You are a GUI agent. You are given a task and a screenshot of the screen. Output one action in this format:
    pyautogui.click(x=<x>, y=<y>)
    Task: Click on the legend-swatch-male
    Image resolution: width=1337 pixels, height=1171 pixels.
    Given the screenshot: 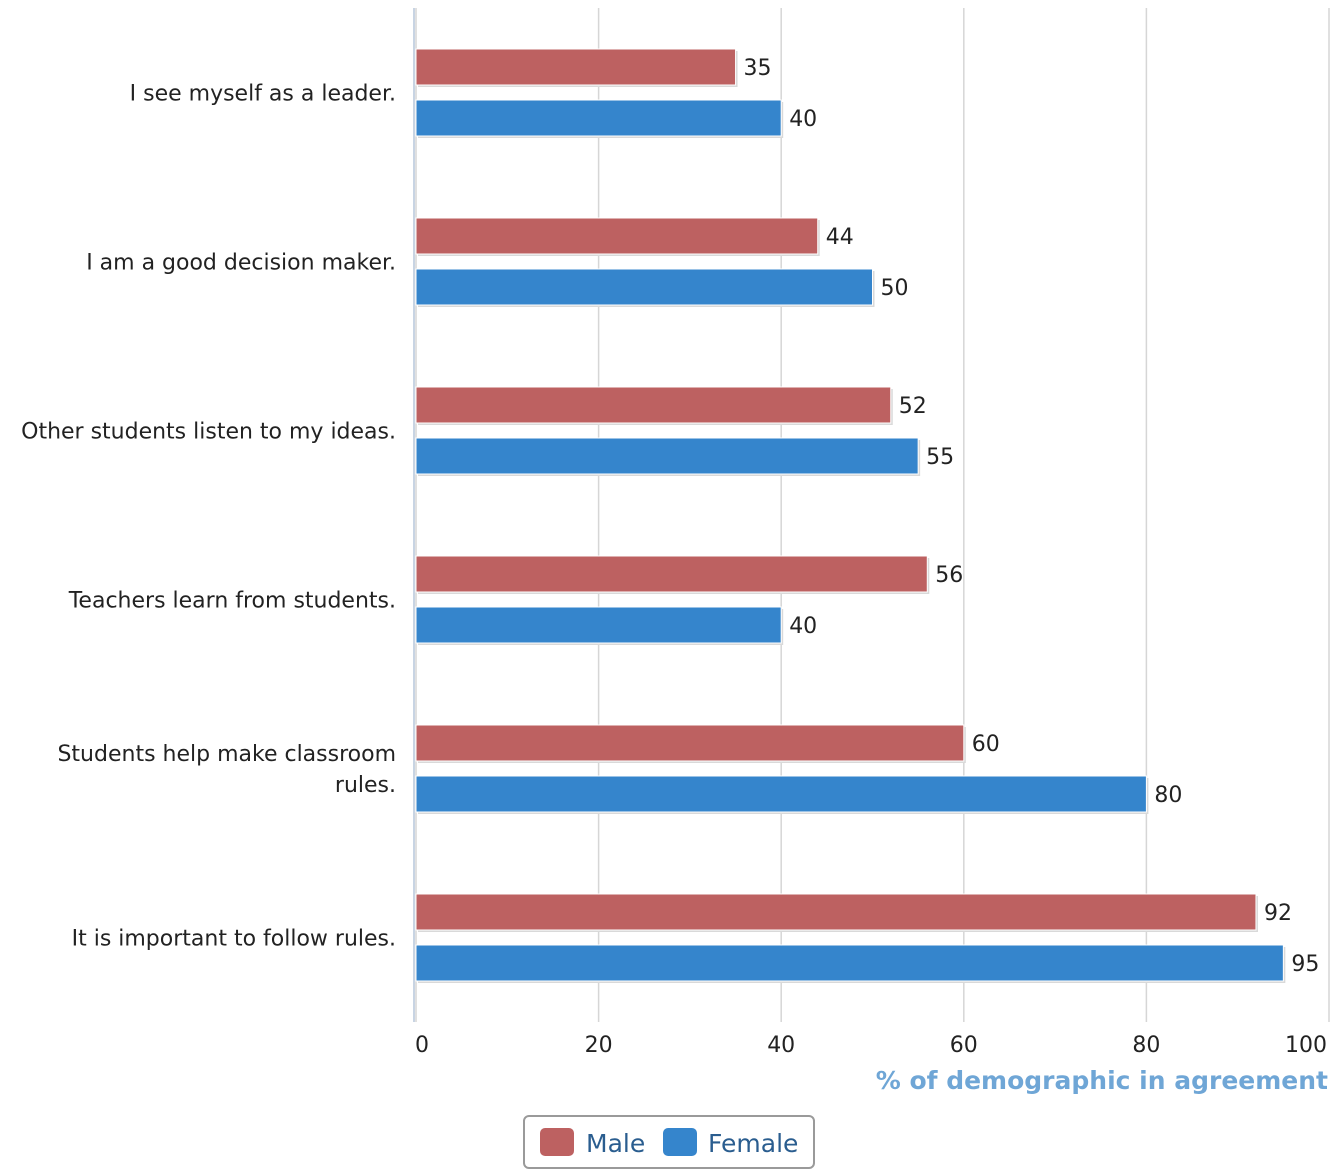 What is the action you would take?
    pyautogui.click(x=557, y=1142)
    